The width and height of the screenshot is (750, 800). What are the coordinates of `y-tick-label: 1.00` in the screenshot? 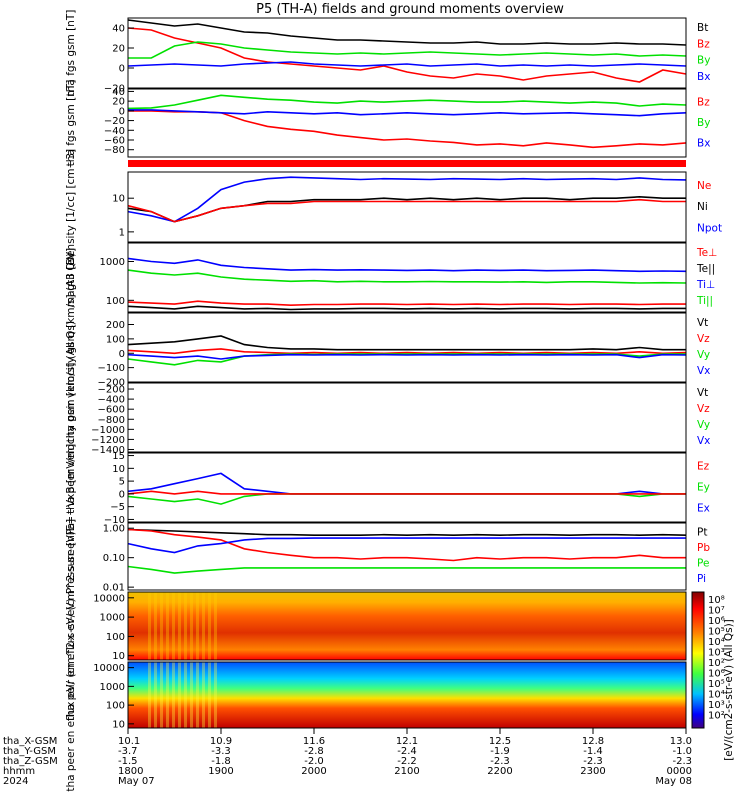 It's located at (114, 529).